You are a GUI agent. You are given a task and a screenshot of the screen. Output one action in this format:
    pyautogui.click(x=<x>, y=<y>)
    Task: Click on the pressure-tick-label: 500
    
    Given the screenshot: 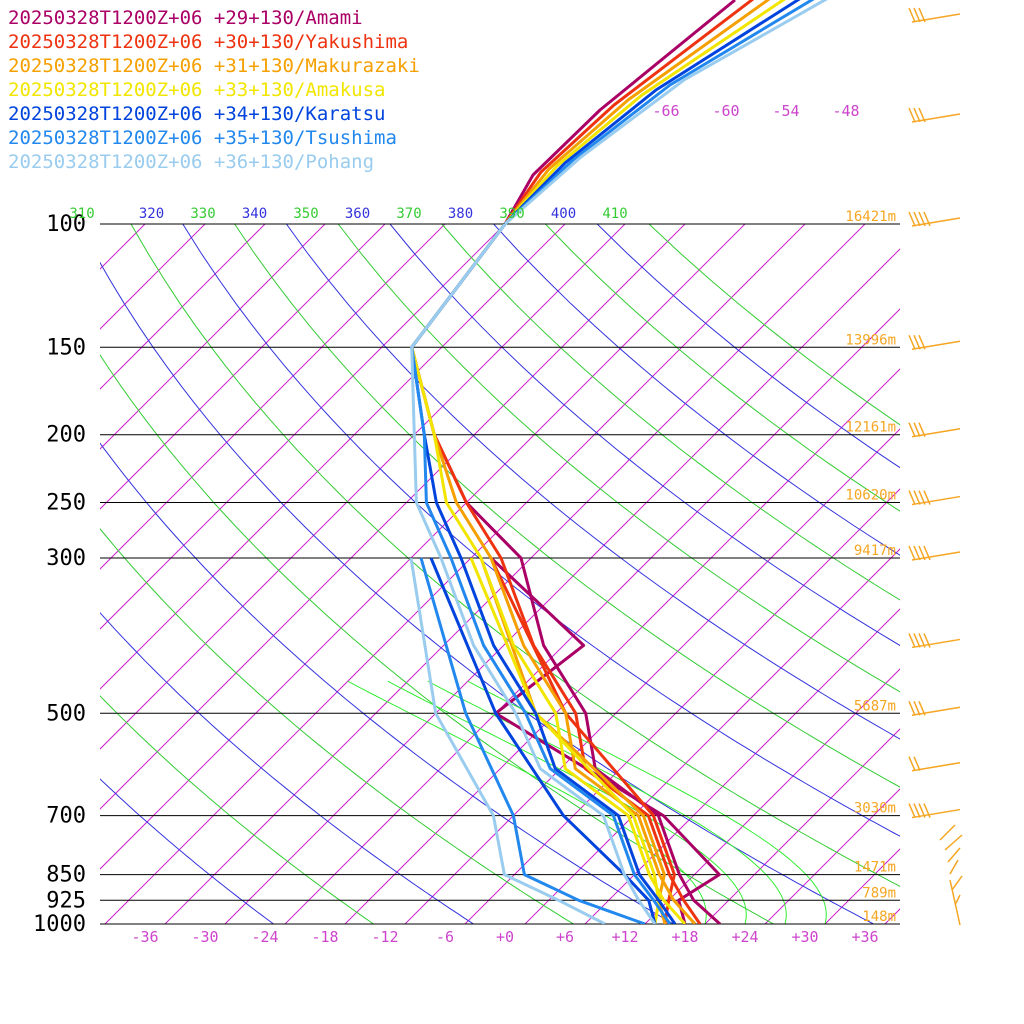 What is the action you would take?
    pyautogui.click(x=66, y=713)
    